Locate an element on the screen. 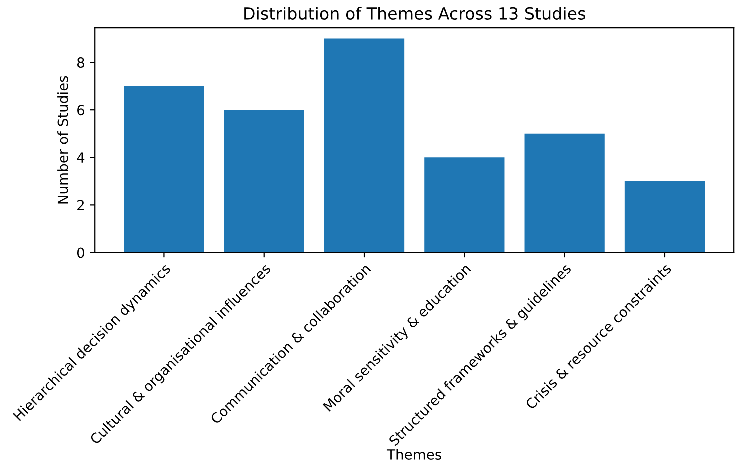  y-tick-label: 8 is located at coordinates (80, 63).